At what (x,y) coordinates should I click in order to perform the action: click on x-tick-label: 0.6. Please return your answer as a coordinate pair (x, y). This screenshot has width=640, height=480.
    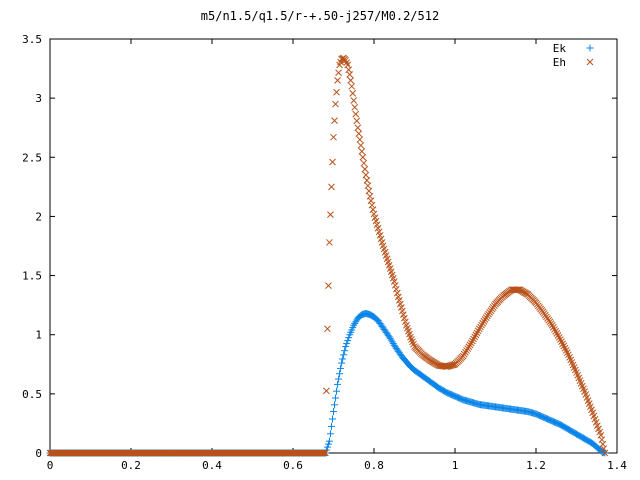
    Looking at the image, I should click on (293, 465).